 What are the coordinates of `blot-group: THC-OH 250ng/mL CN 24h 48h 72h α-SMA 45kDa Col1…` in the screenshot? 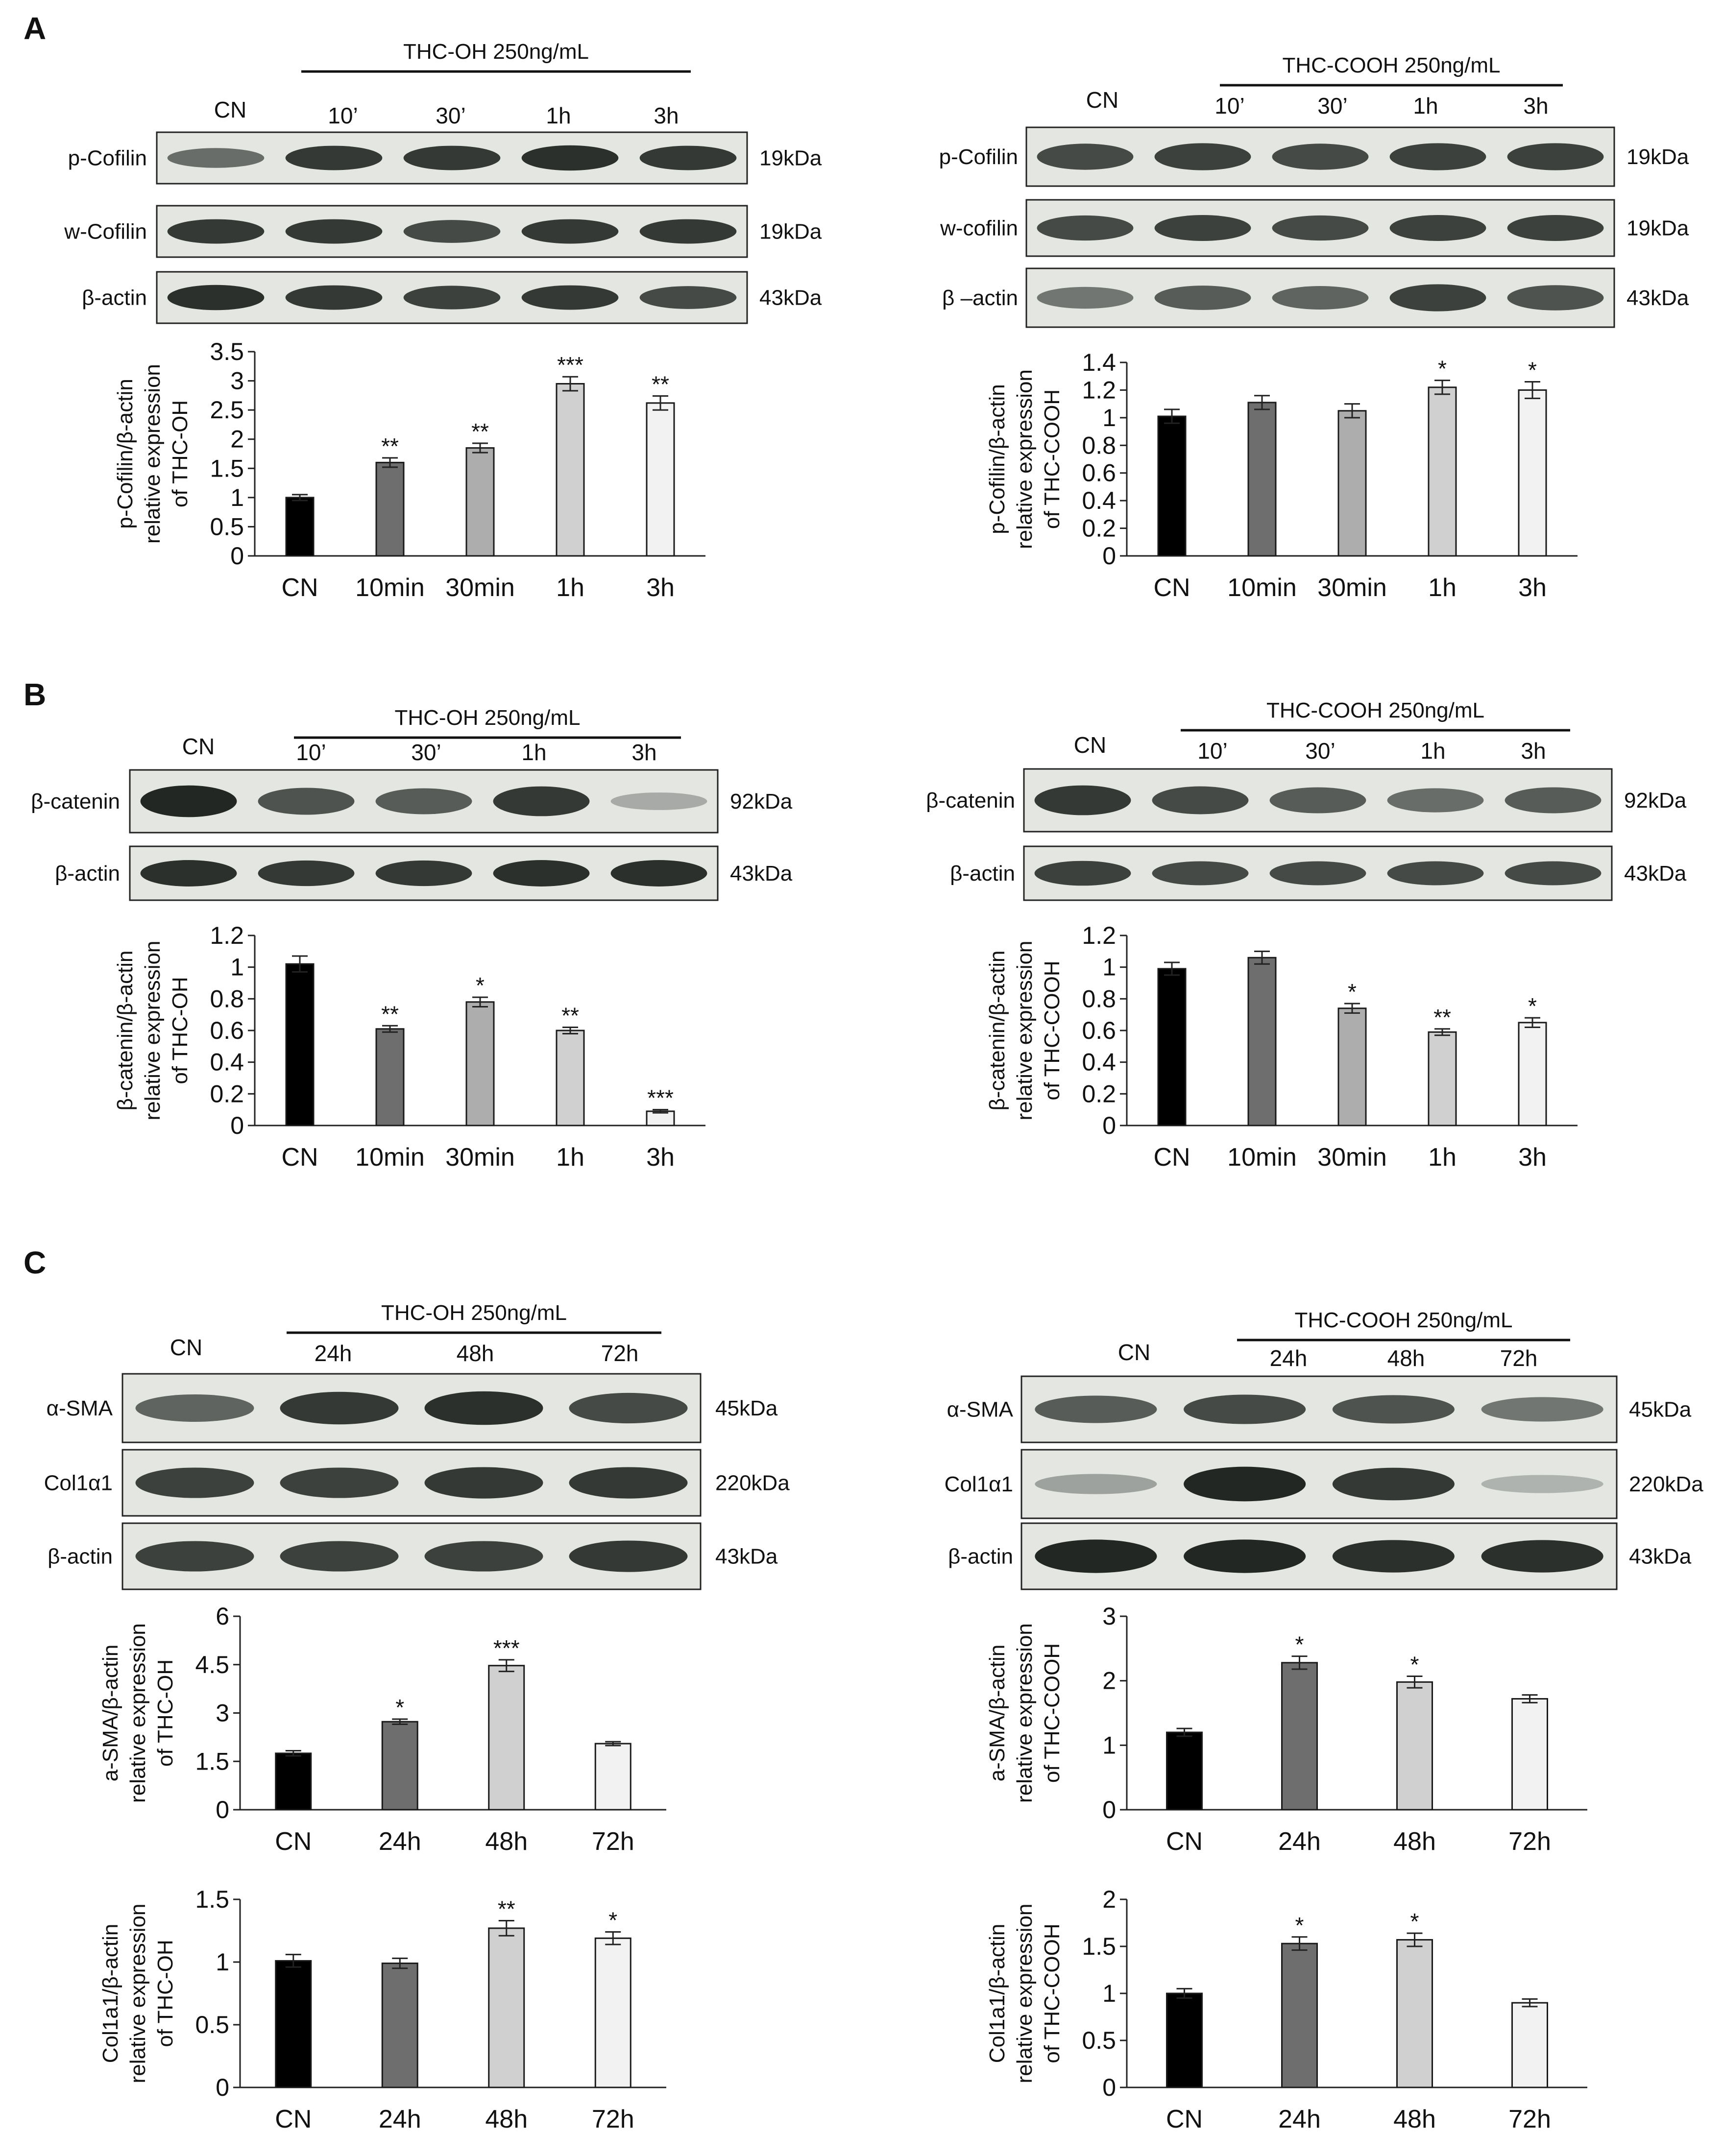 It's located at (417, 1446).